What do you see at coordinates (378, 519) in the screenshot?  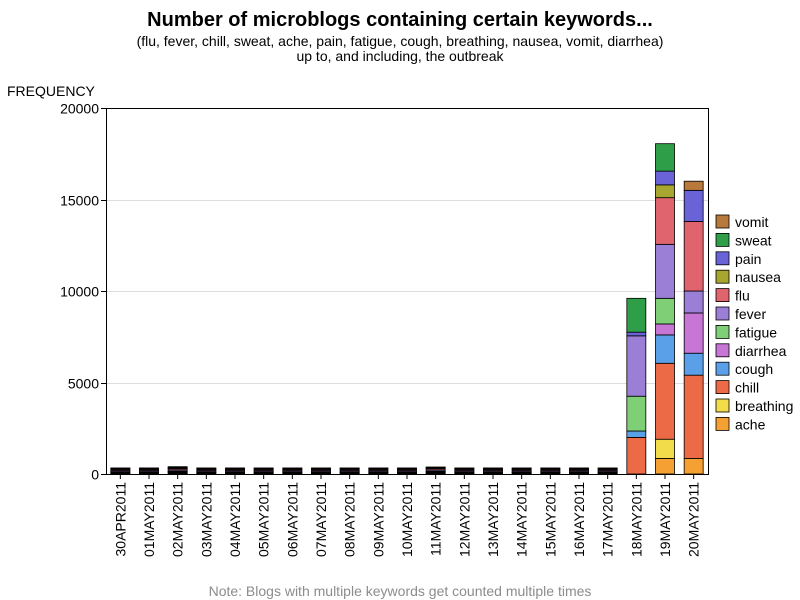 I see `x-tick-label: 09MAY2011` at bounding box center [378, 519].